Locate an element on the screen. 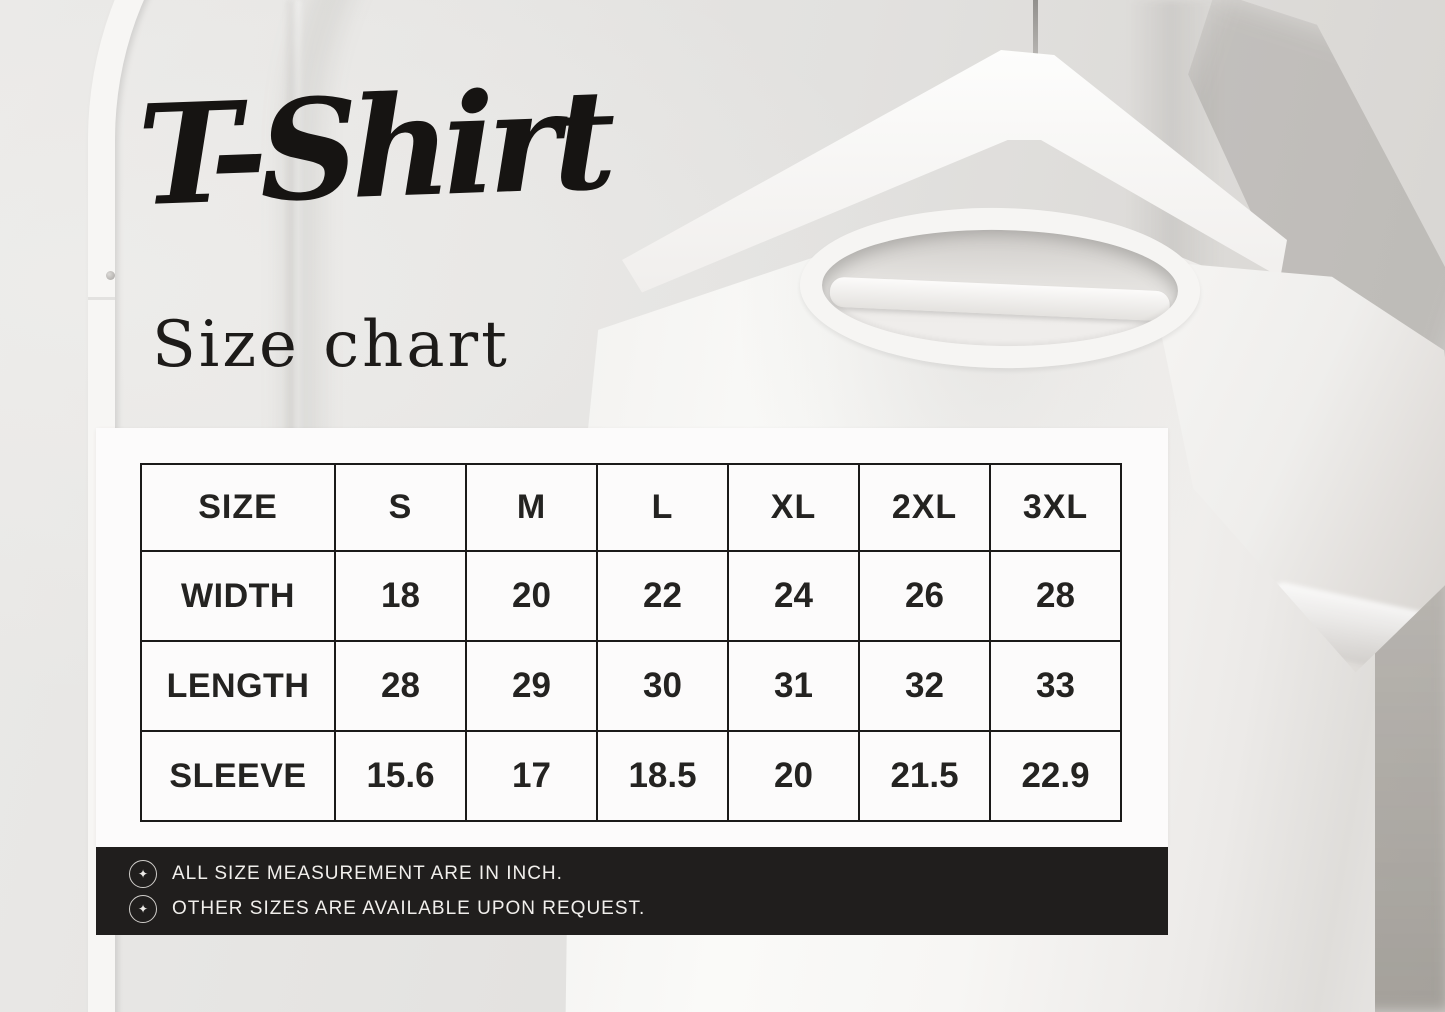 This screenshot has width=1445, height=1012. table-row: SLEEVE 15.6 17 18.5 20 21.5 22.9 is located at coordinates (631, 776).